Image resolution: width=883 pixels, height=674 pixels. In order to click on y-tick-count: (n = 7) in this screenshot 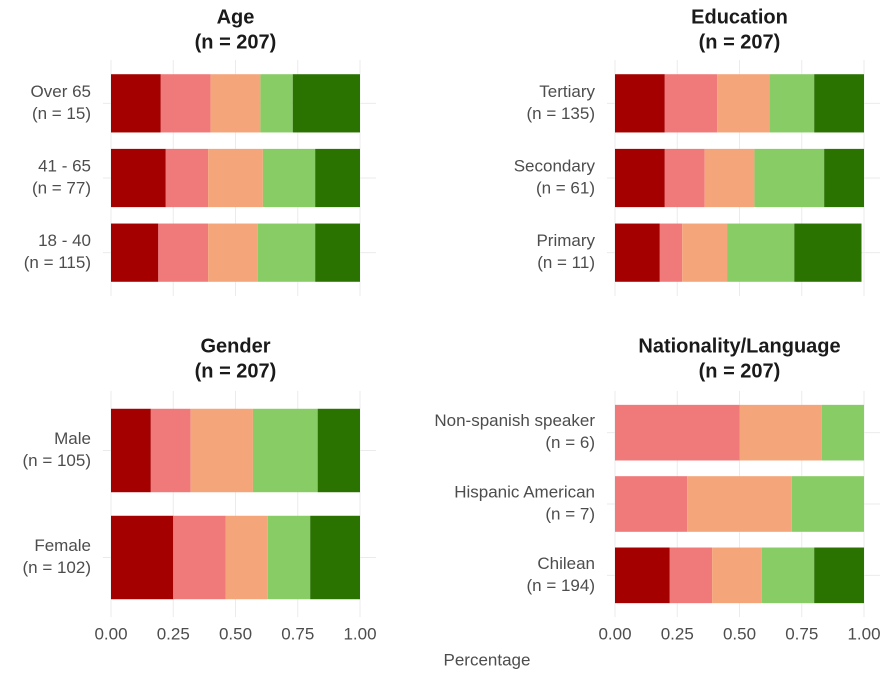, I will do `click(570, 513)`.